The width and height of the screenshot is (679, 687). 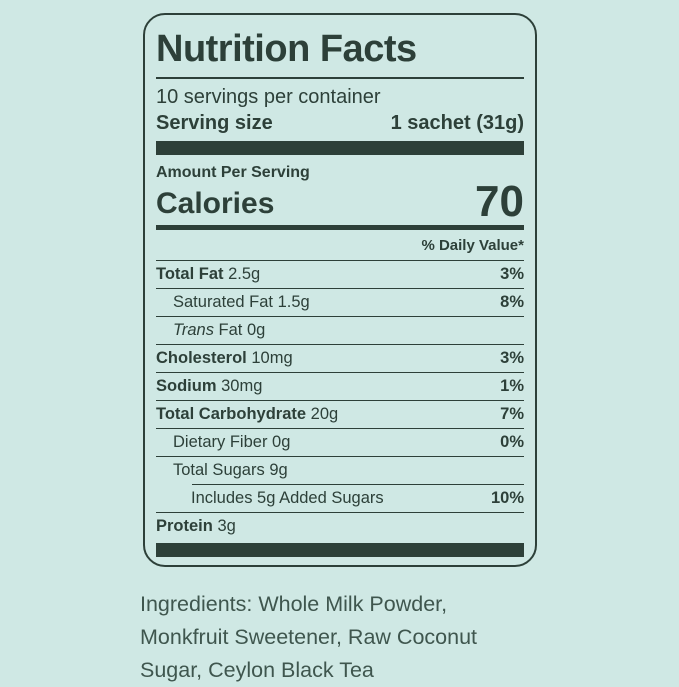 I want to click on nutrient-name-amount: Protein 3g, so click(x=196, y=525).